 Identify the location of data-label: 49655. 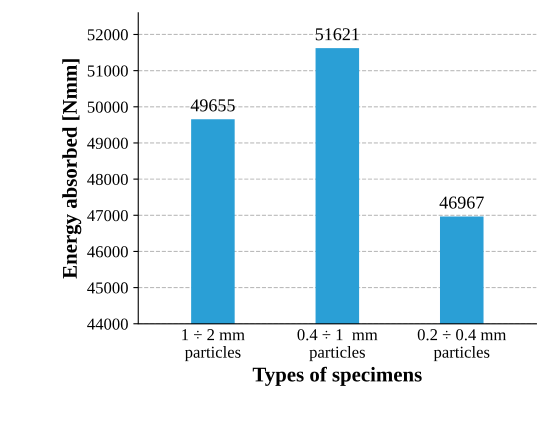
(212, 105).